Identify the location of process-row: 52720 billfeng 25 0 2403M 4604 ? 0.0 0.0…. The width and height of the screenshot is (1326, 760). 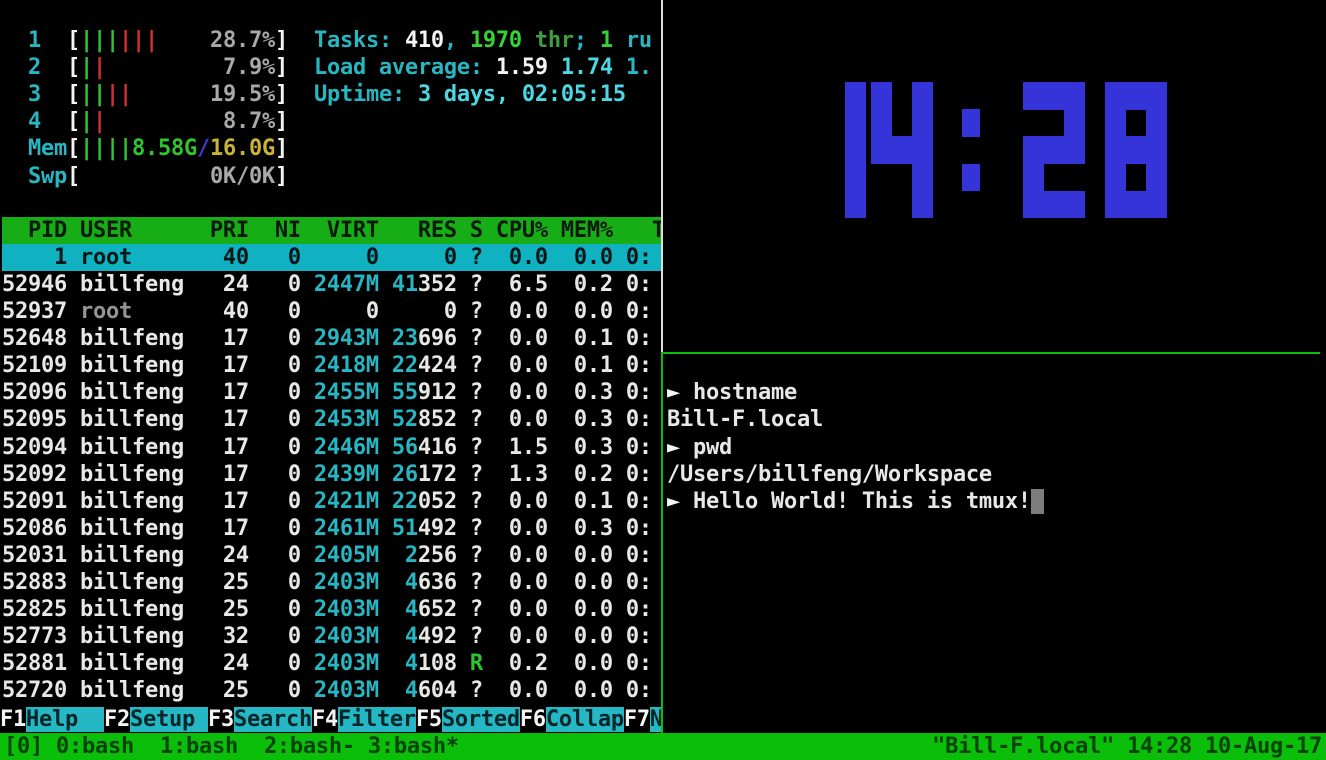
(331, 690).